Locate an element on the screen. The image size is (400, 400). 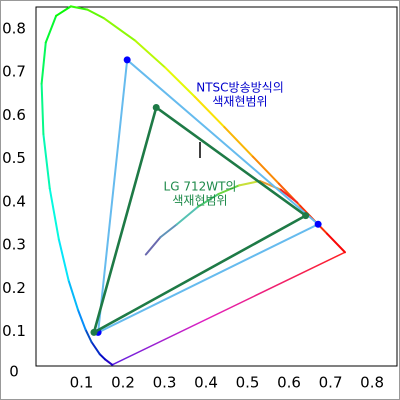
y-tick-label: 0.2 is located at coordinates (14, 288).